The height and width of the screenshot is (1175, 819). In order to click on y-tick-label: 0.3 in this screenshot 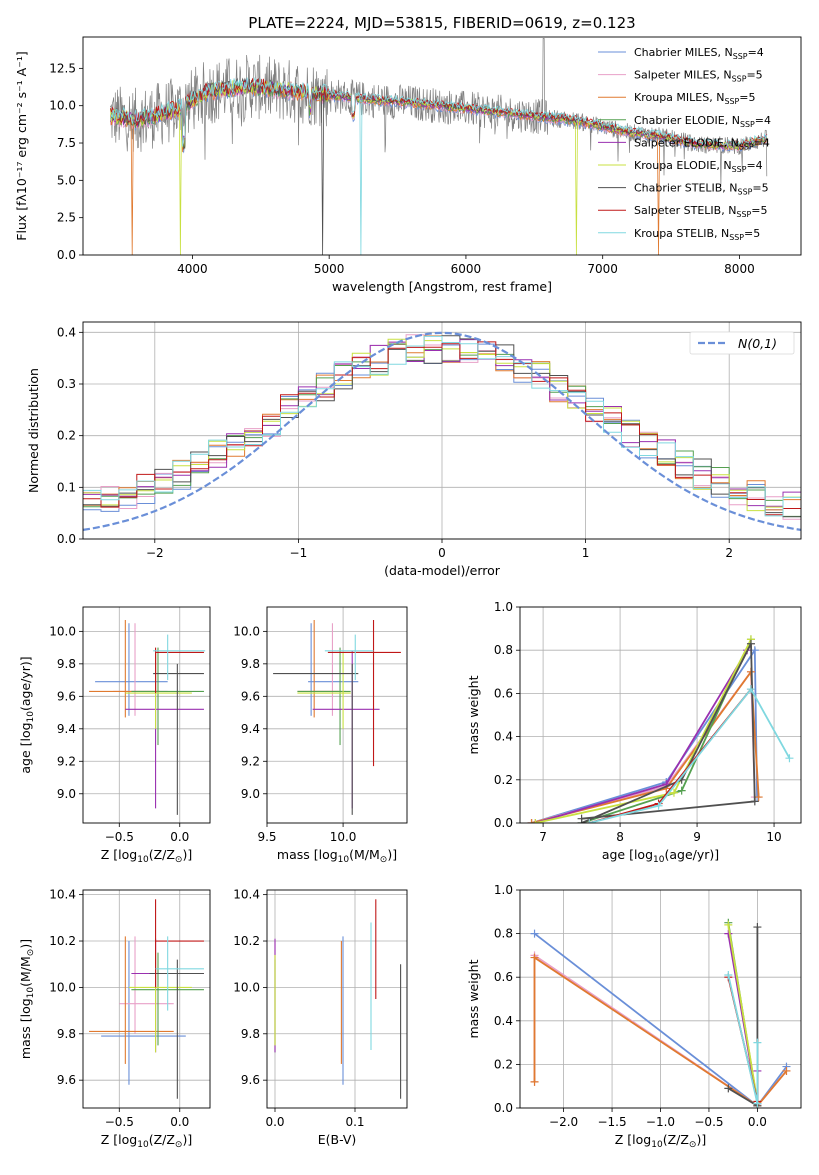, I will do `click(66, 384)`.